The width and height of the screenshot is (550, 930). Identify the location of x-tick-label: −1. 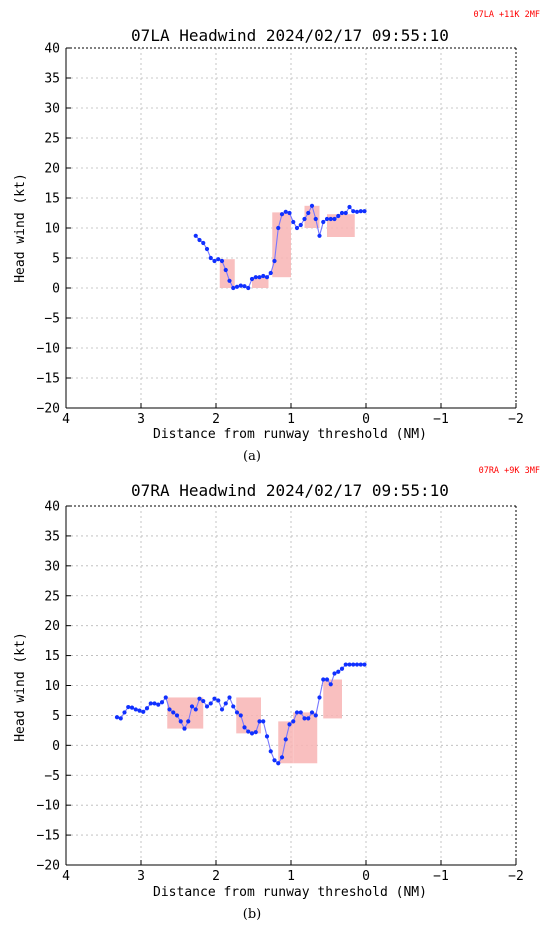
(441, 419).